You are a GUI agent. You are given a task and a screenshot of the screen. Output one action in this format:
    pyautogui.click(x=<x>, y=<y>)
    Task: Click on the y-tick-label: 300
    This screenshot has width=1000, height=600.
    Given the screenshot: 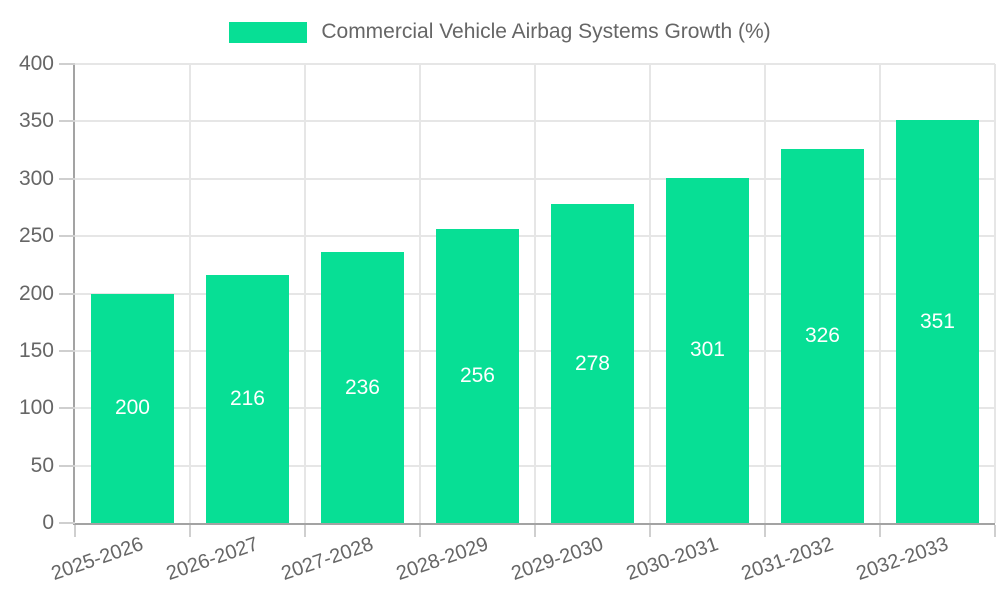 What is the action you would take?
    pyautogui.click(x=36, y=178)
    